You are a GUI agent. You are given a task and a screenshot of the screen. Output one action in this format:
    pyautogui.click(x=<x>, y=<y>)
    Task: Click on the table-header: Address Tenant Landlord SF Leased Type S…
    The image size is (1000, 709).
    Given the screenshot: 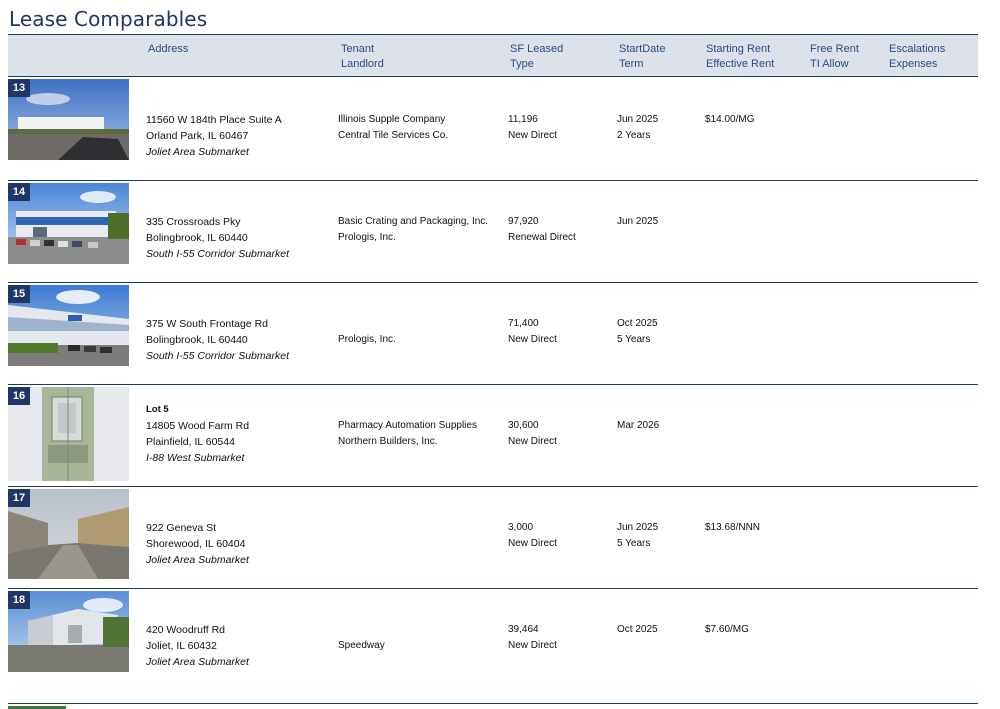 What is the action you would take?
    pyautogui.click(x=493, y=55)
    